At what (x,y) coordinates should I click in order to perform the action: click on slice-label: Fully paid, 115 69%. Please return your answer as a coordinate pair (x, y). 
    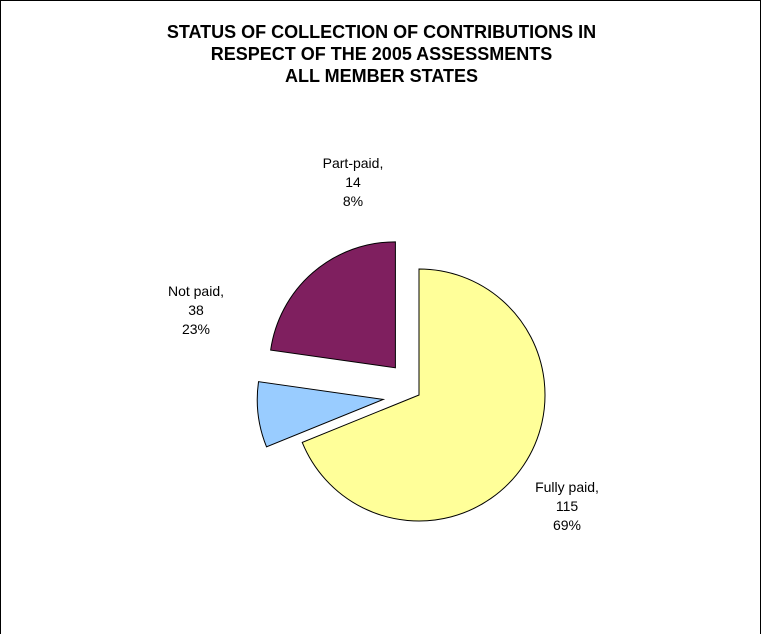
    Looking at the image, I should click on (567, 506).